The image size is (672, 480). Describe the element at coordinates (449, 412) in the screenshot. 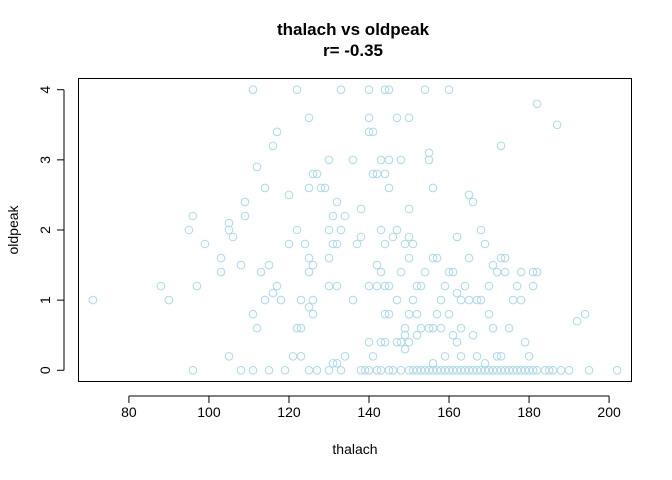

I see `x-tick-label: 160` at that location.